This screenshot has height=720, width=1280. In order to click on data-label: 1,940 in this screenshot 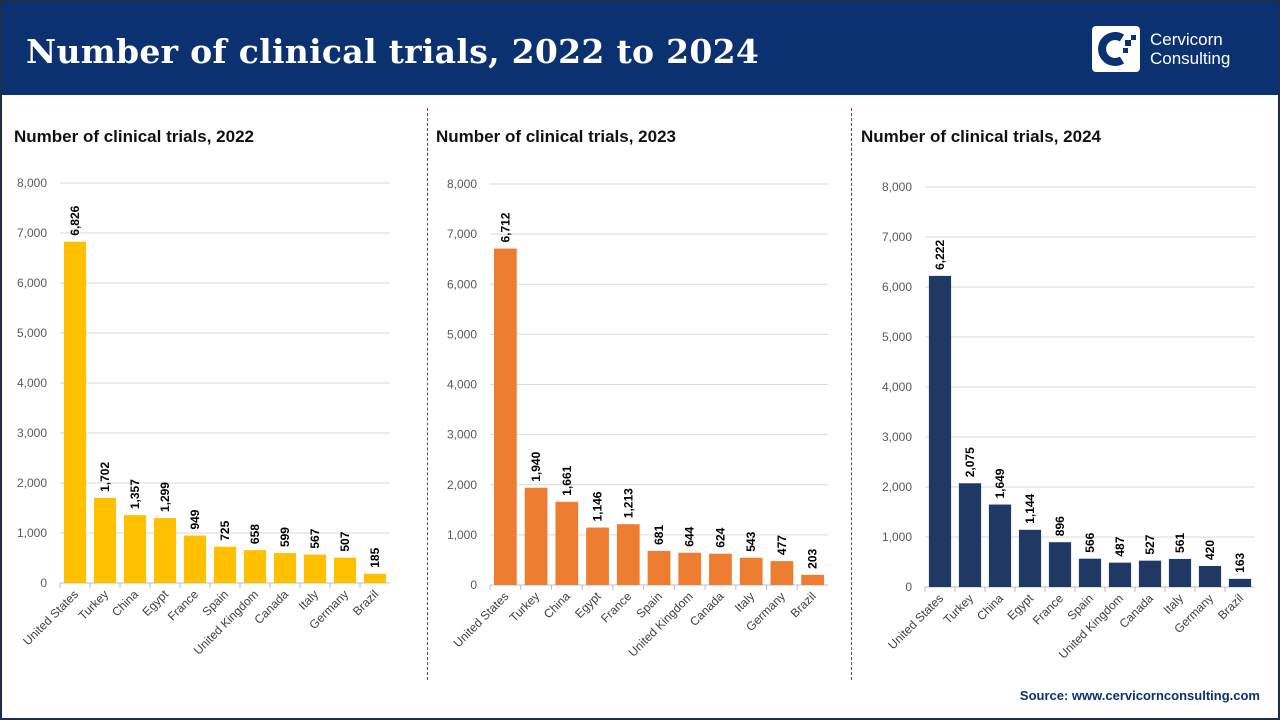, I will do `click(536, 466)`.